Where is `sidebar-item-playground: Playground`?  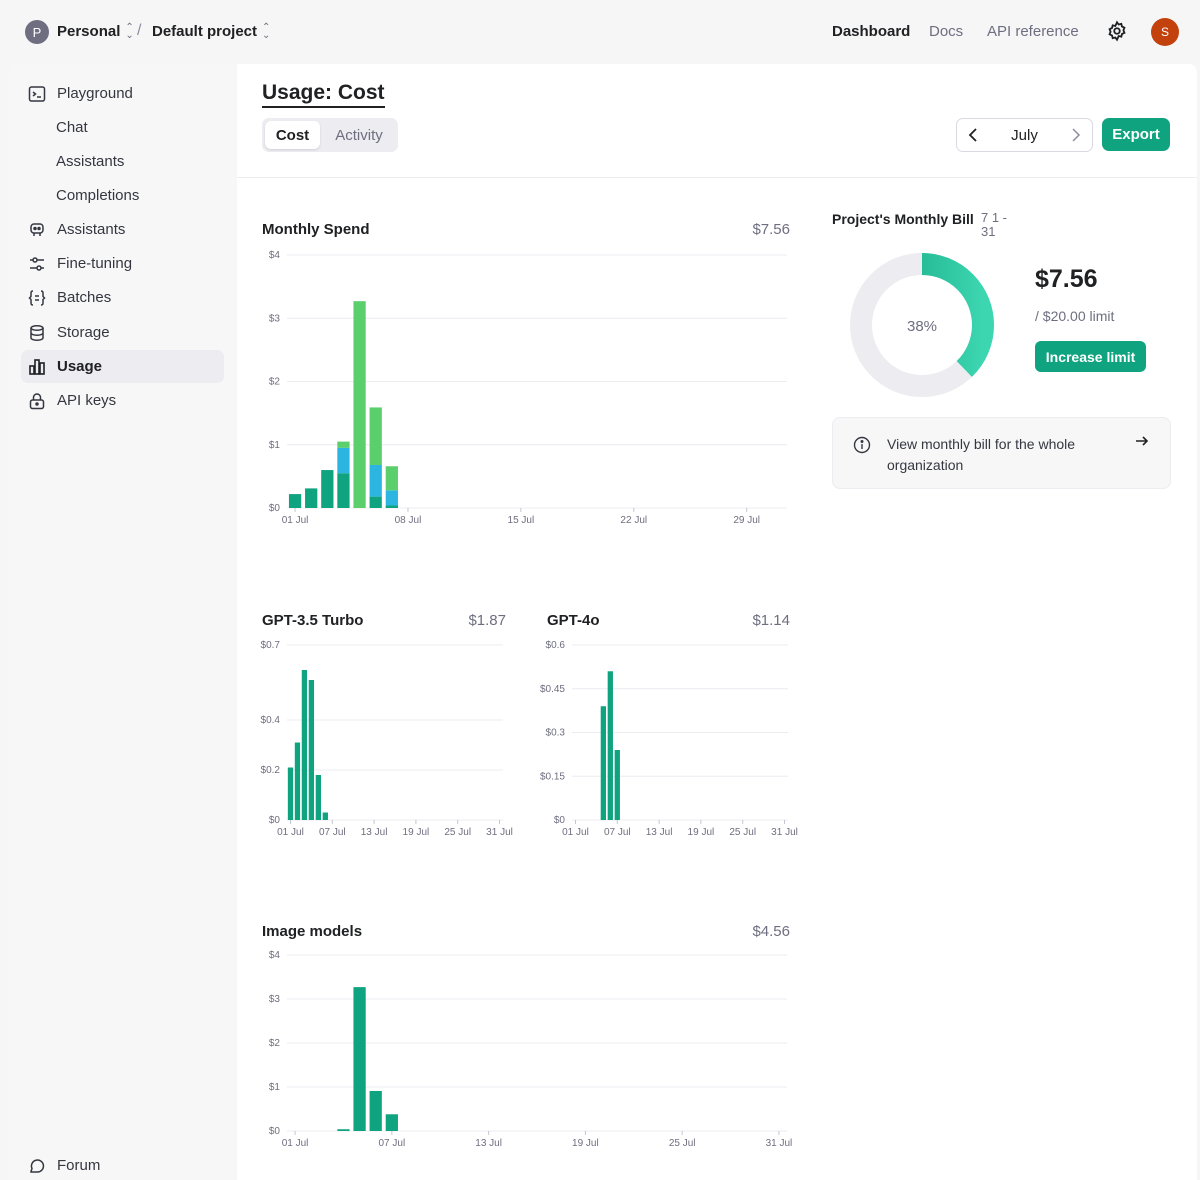 sidebar-item-playground: Playground is located at coordinates (122, 93).